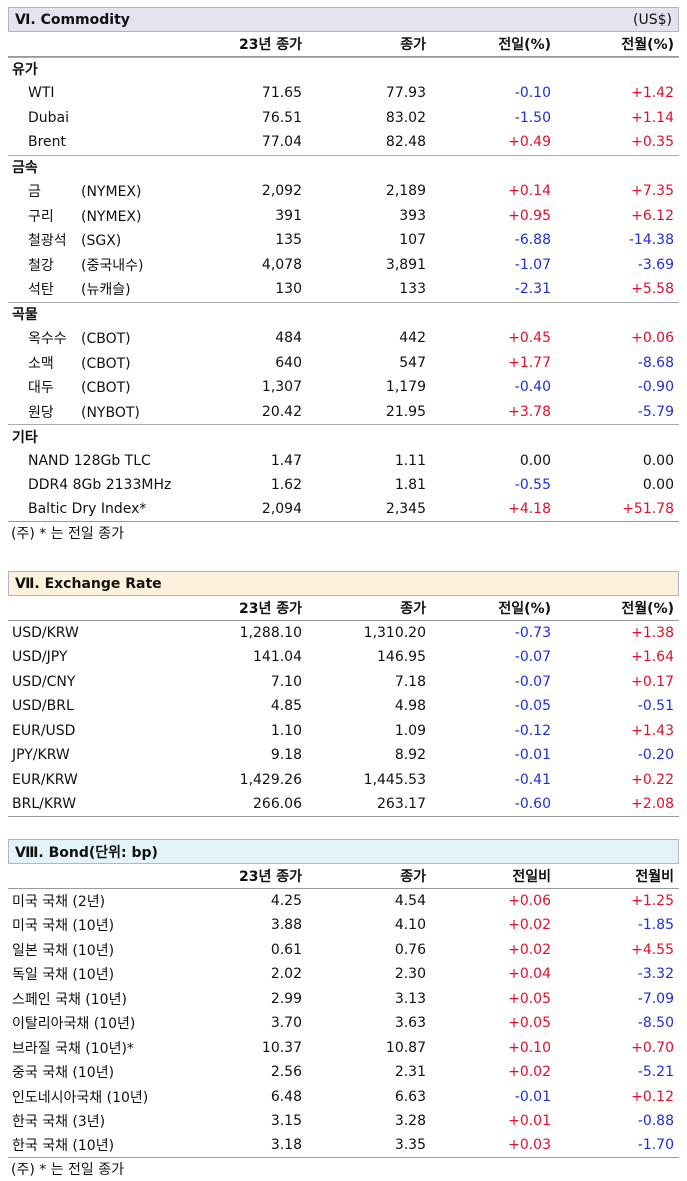 The width and height of the screenshot is (687, 1181). I want to click on row-name-cell: 스페인 국채 (10년), so click(93, 999).